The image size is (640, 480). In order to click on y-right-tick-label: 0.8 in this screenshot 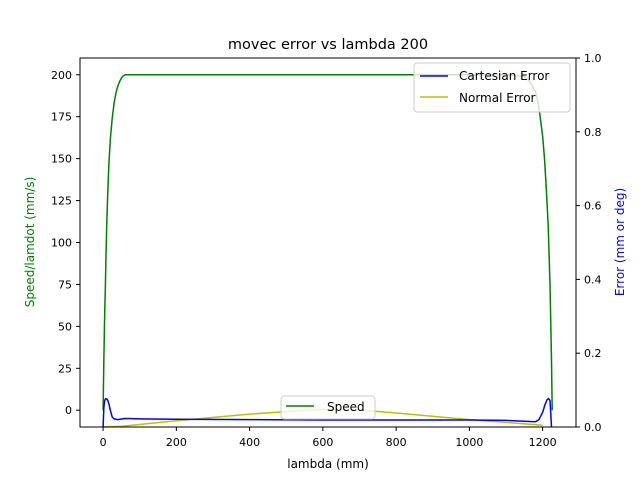, I will do `click(593, 132)`.